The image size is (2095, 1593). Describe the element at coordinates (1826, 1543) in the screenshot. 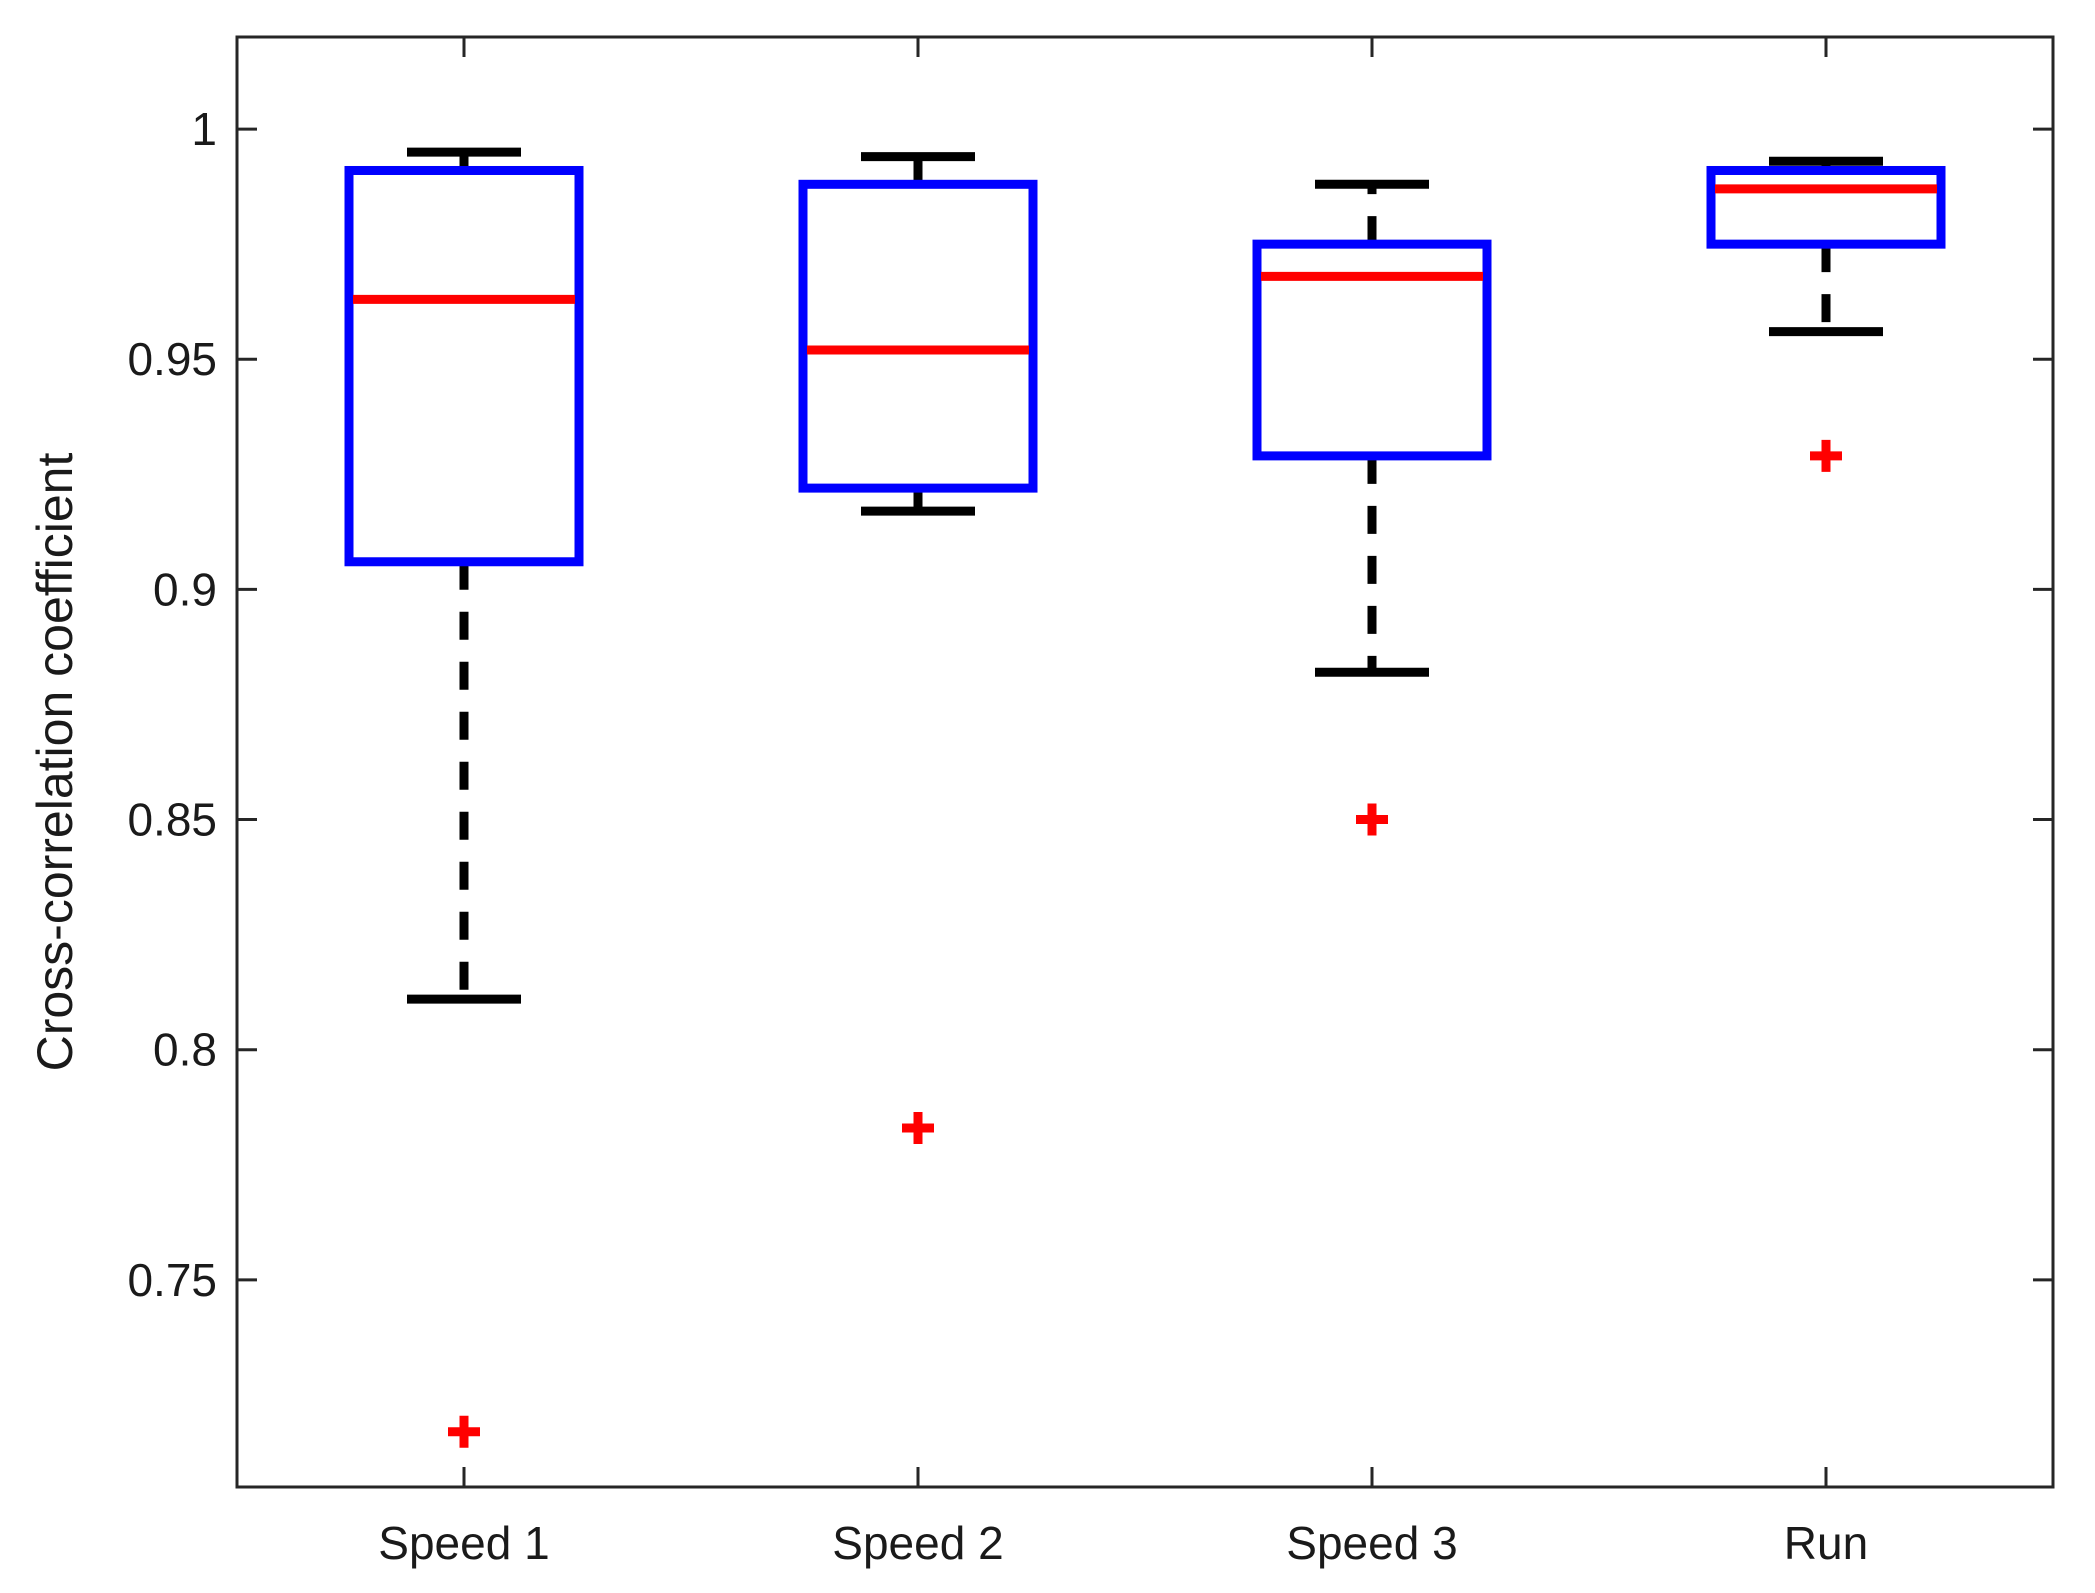

I see `x-tick-label: Run` at that location.